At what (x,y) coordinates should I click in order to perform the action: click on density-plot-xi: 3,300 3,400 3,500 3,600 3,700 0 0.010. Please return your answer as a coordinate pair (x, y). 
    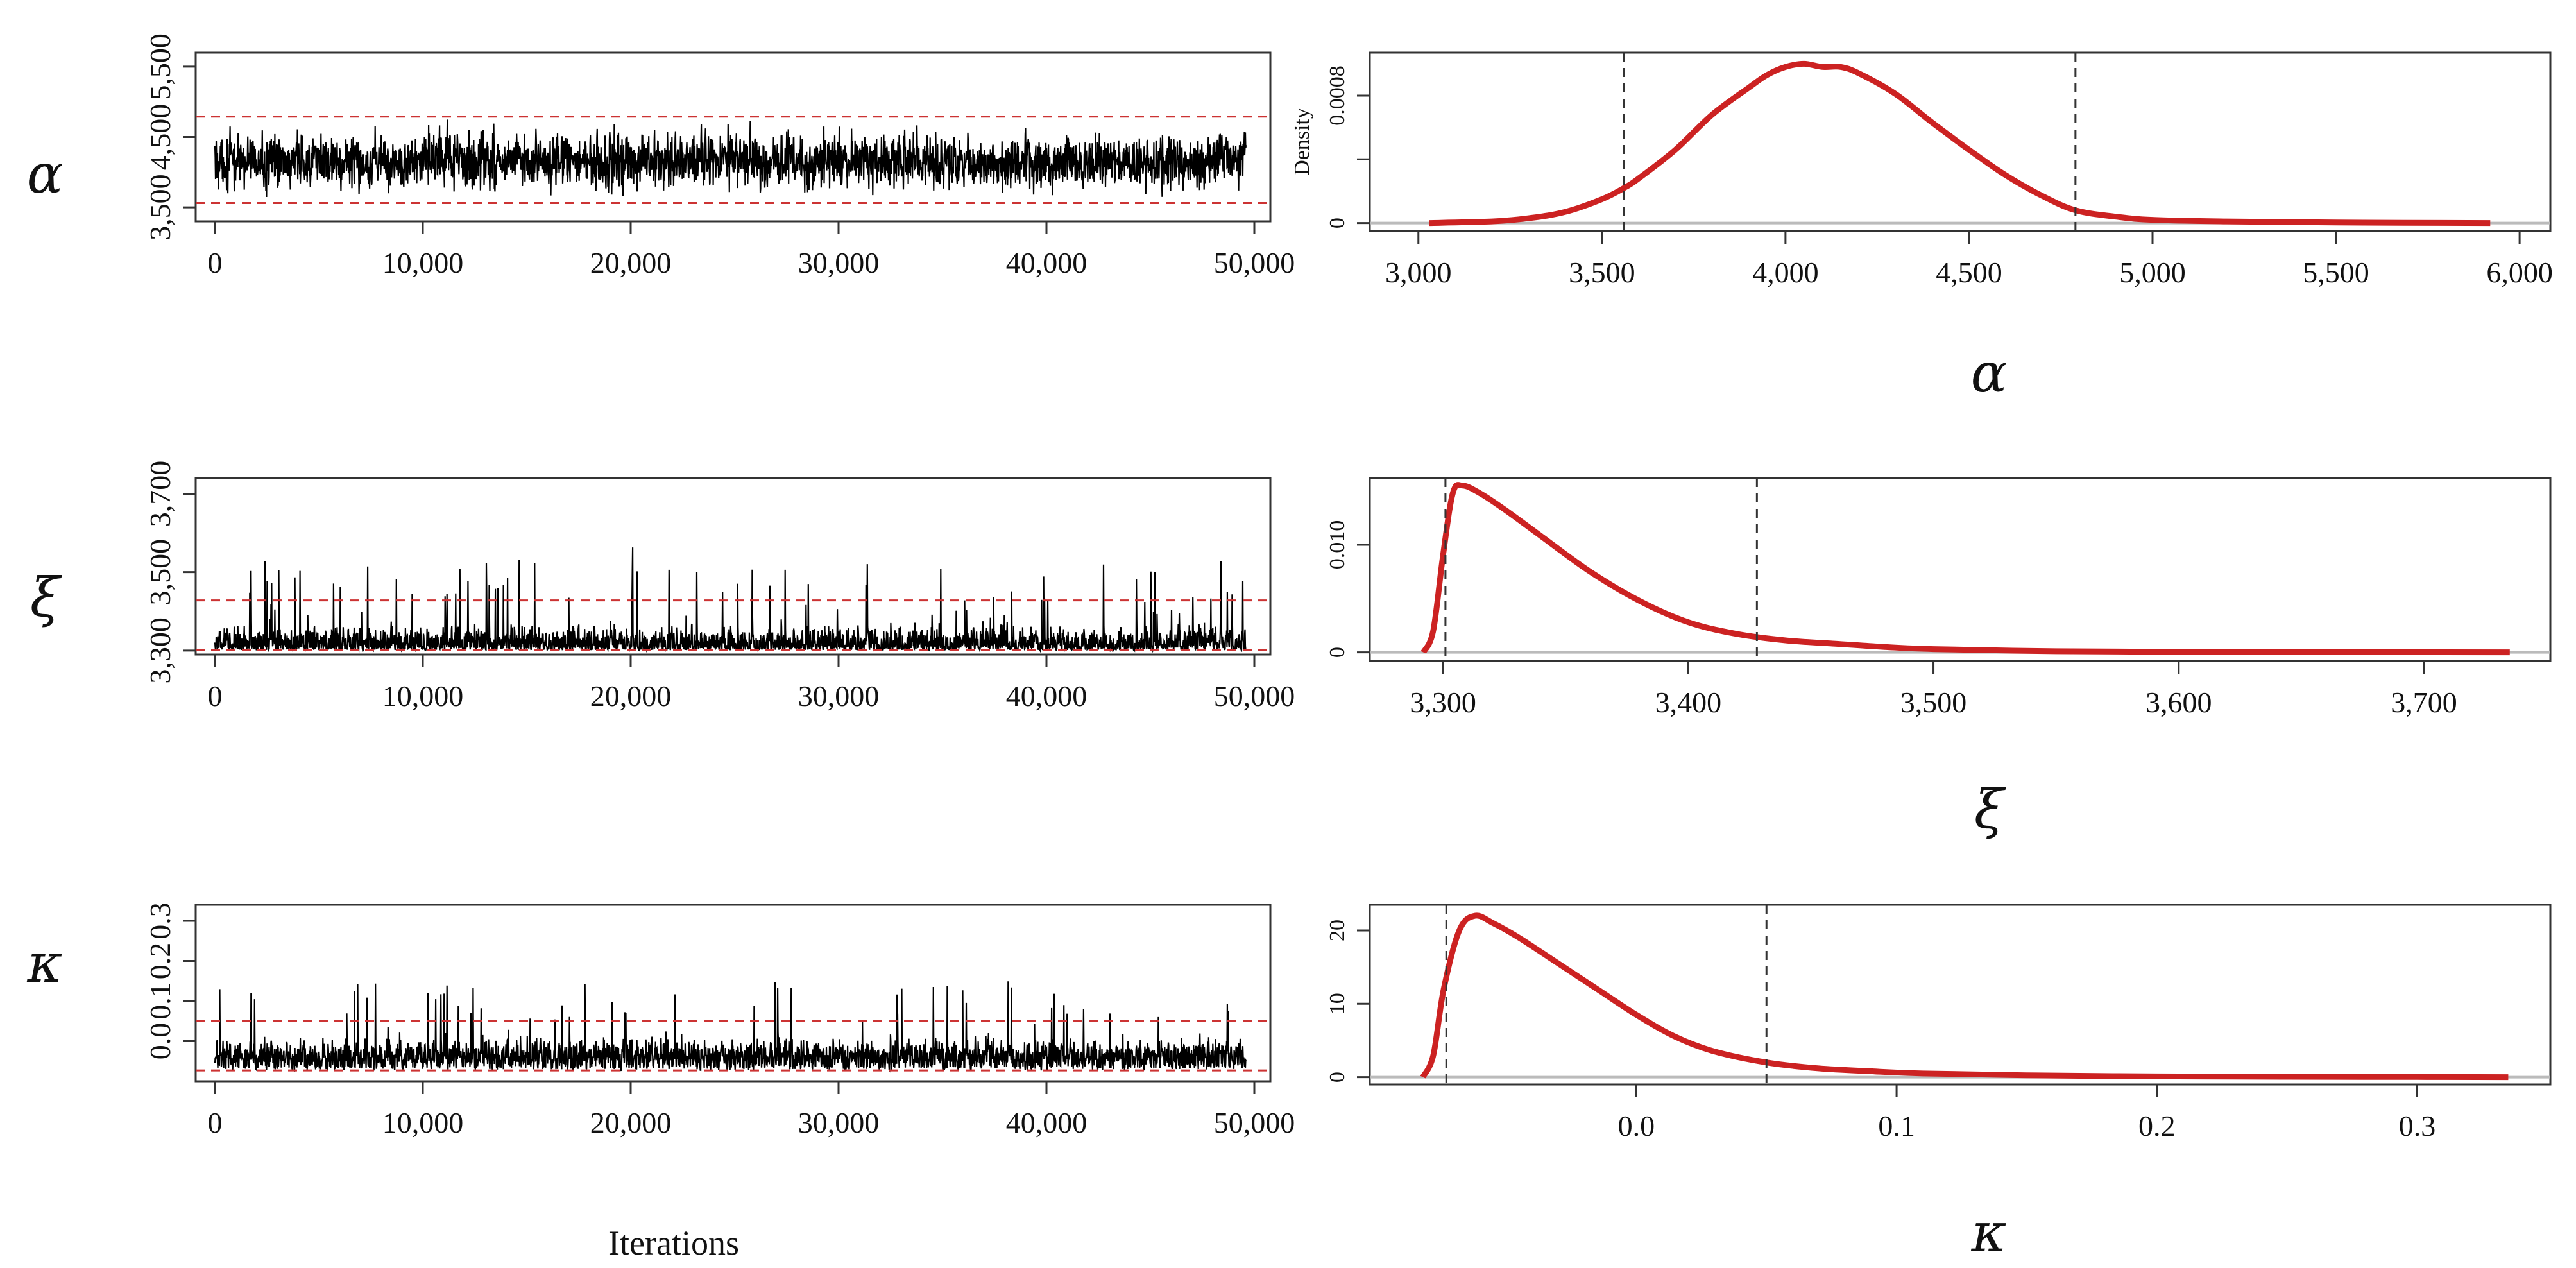
    Looking at the image, I should click on (1939, 598).